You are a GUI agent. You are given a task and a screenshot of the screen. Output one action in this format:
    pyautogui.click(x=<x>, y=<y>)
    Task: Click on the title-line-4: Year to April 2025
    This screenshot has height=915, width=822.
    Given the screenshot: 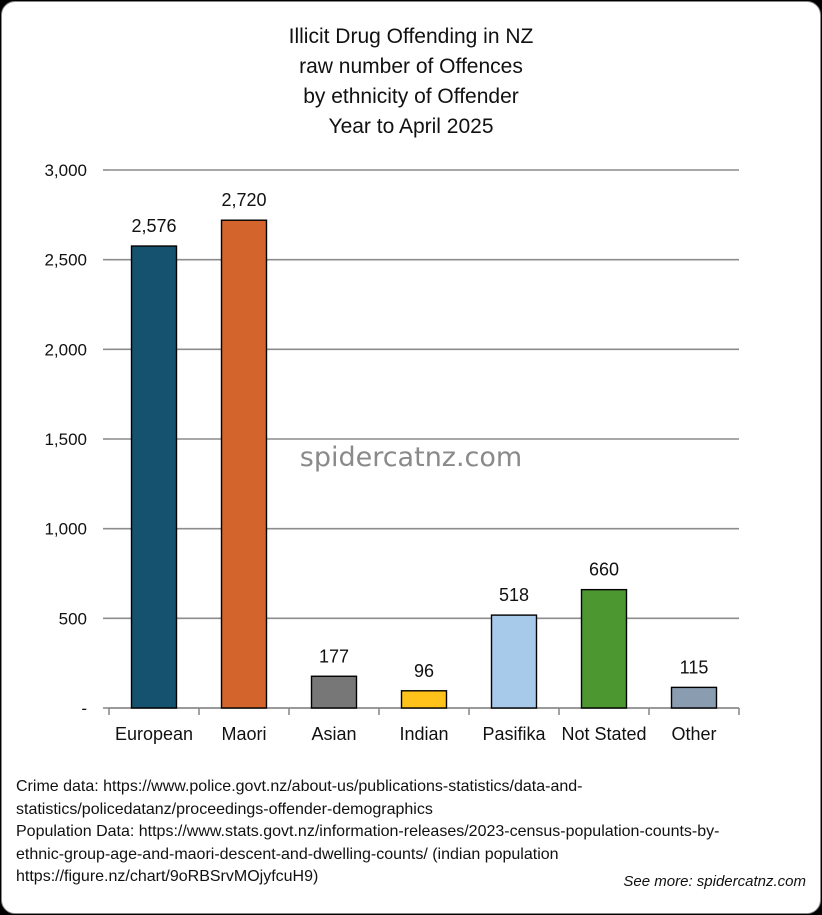 What is the action you would take?
    pyautogui.click(x=411, y=126)
    